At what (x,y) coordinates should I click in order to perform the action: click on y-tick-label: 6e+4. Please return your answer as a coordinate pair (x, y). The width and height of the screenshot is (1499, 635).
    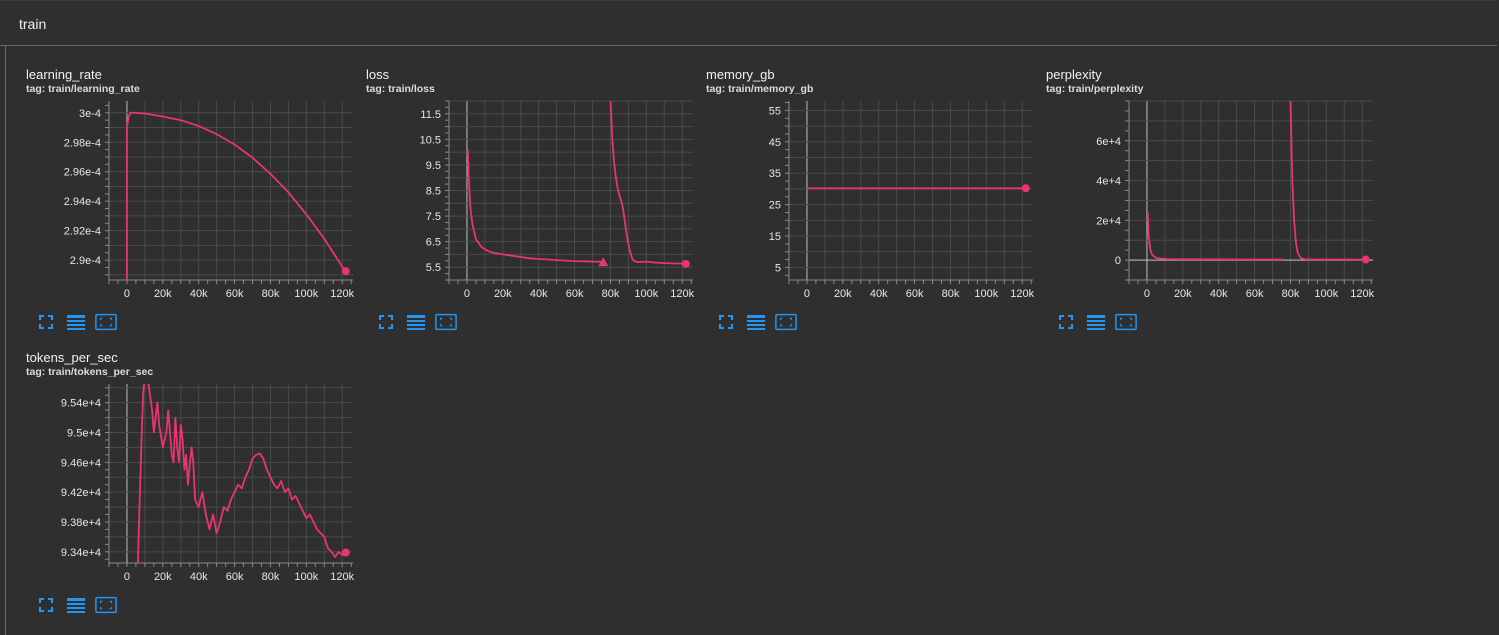
    Looking at the image, I should click on (1108, 142).